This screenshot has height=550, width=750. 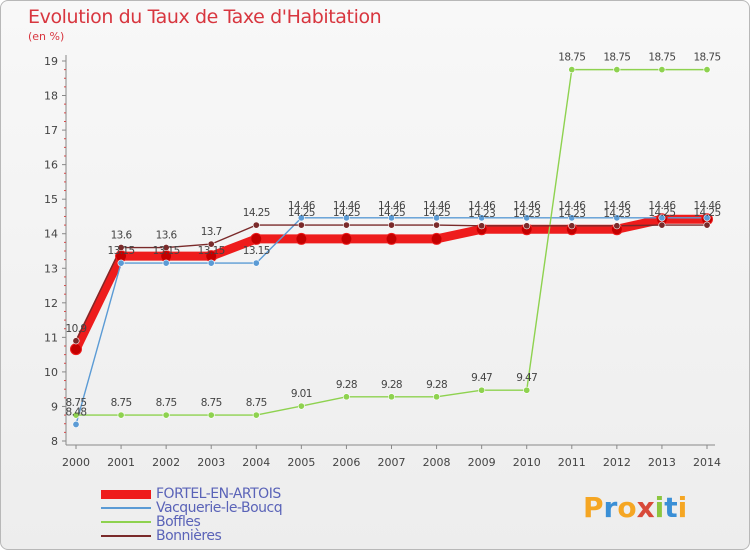 I want to click on x-tick-label: 2000, so click(x=76, y=462).